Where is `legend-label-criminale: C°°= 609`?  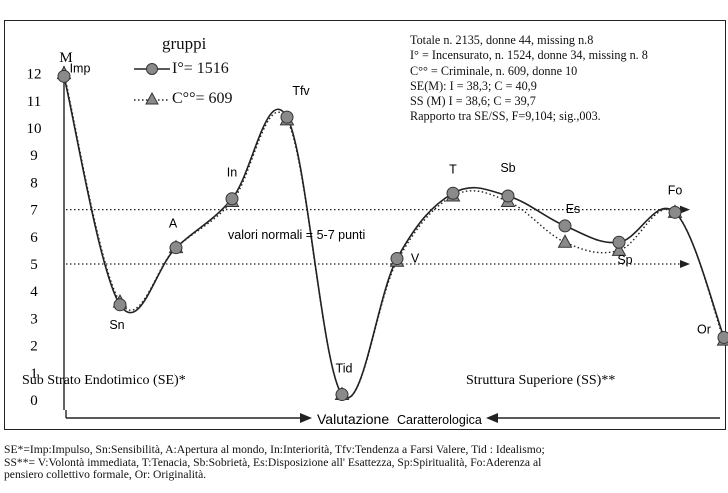 legend-label-criminale: C°°= 609 is located at coordinates (202, 98).